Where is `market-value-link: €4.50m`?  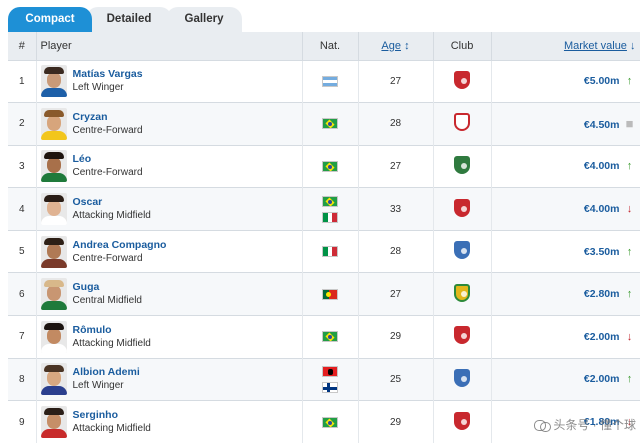 market-value-link: €4.50m is located at coordinates (601, 125).